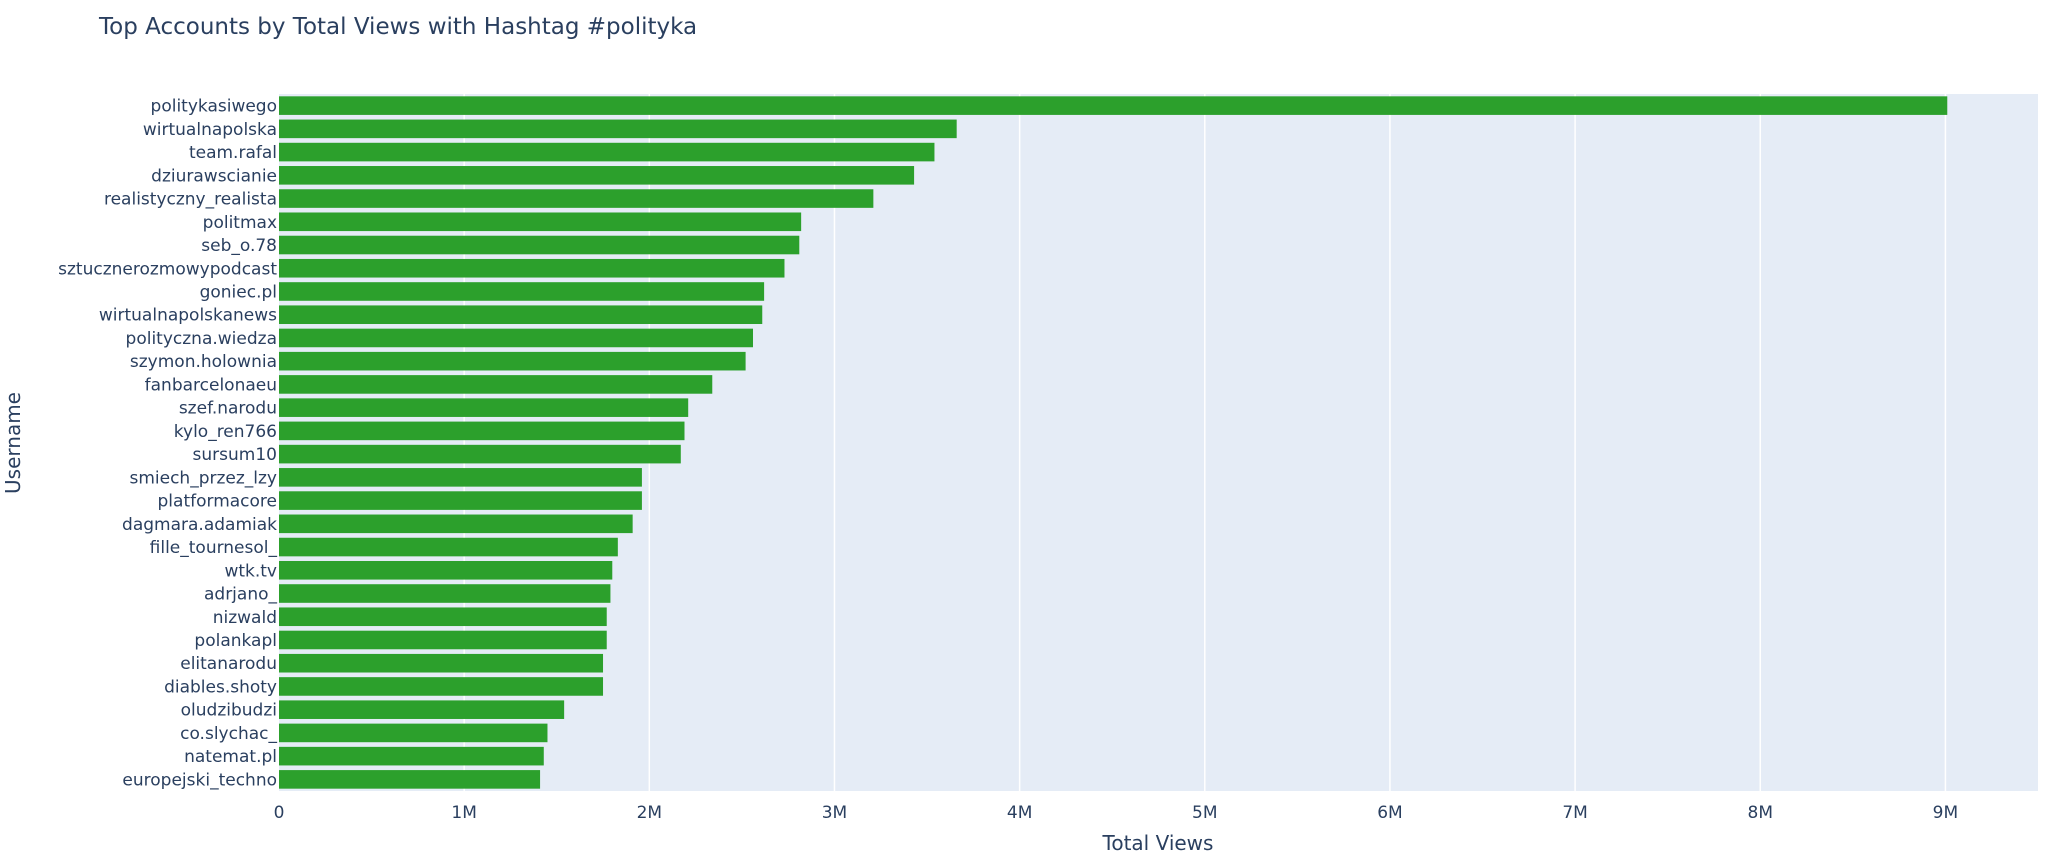 This screenshot has width=2048, height=852. What do you see at coordinates (1204, 813) in the screenshot?
I see `x-tick-label: 5M` at bounding box center [1204, 813].